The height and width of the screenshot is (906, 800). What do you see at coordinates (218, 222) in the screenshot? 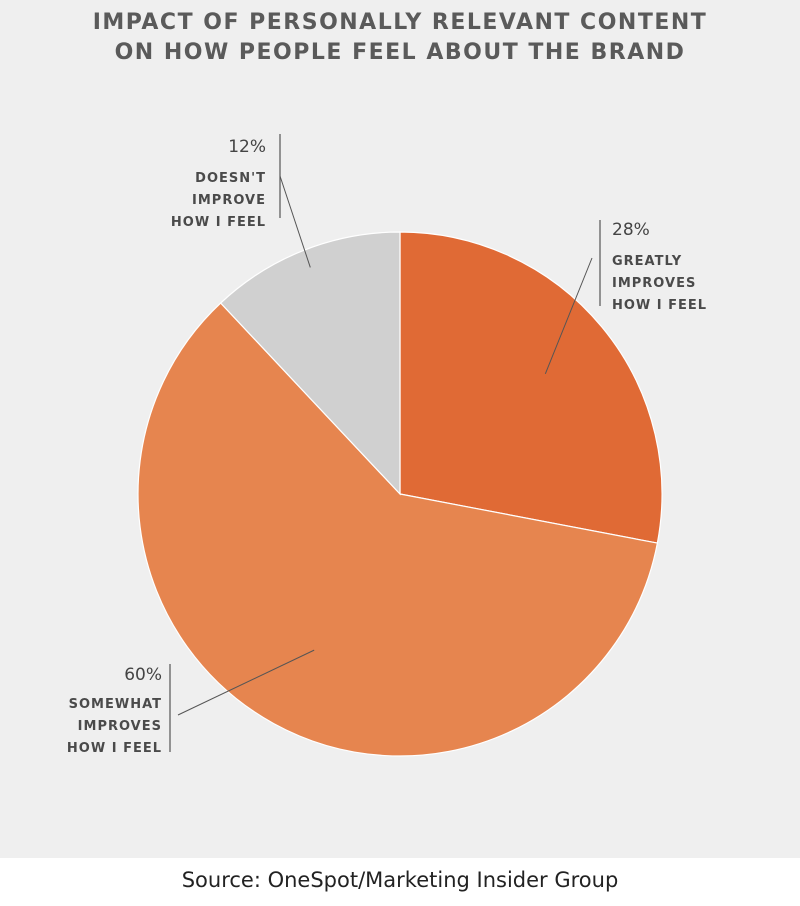
I see `slice-category-label-3-line-3: HOW I FEEL` at bounding box center [218, 222].